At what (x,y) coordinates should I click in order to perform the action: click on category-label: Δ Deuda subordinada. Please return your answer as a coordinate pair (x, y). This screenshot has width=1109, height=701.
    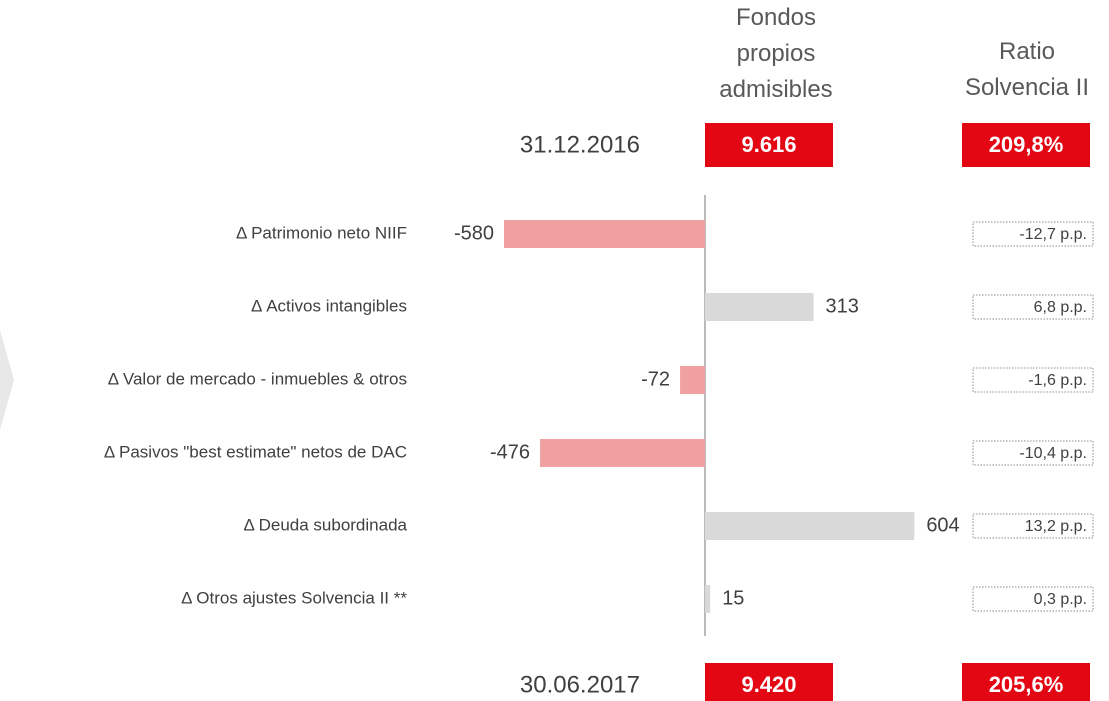
    Looking at the image, I should click on (325, 524).